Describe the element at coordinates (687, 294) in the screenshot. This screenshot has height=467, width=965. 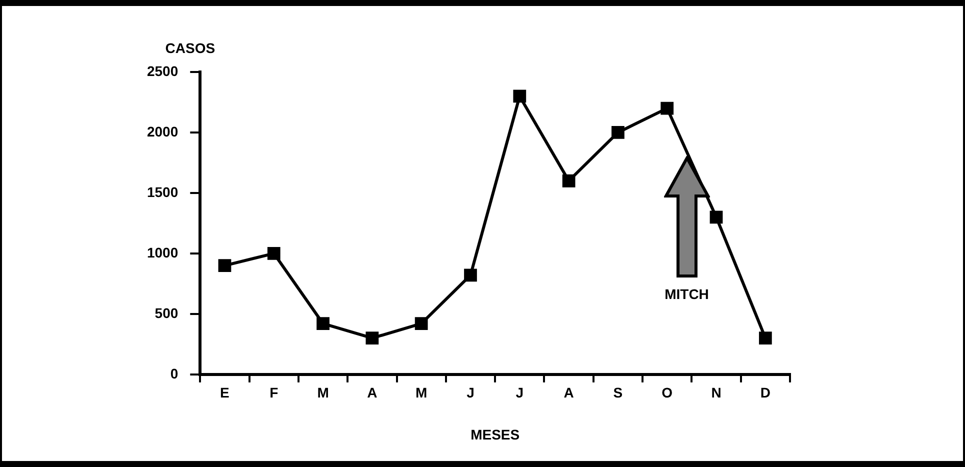
I see `annotation: MITCH` at that location.